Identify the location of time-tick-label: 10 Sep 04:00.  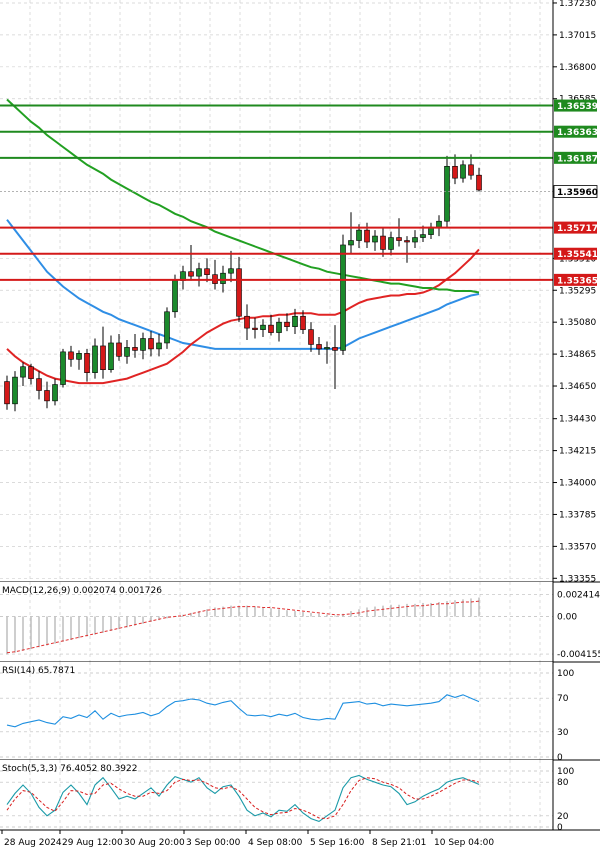
(464, 843).